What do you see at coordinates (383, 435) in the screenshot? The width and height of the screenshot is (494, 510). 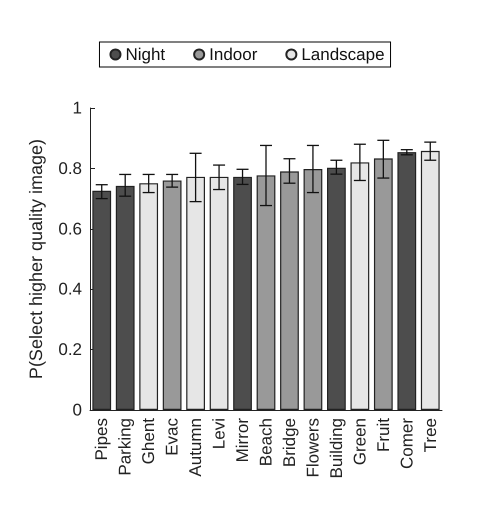 I see `x-tick-label: Fruit` at bounding box center [383, 435].